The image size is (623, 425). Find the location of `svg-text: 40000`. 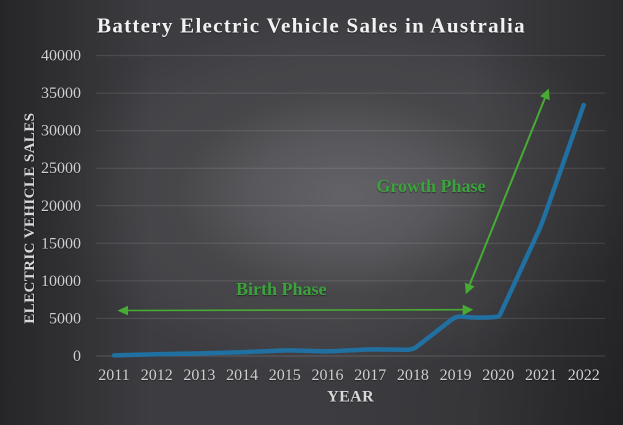

svg-text: 40000 is located at coordinates (61, 56).